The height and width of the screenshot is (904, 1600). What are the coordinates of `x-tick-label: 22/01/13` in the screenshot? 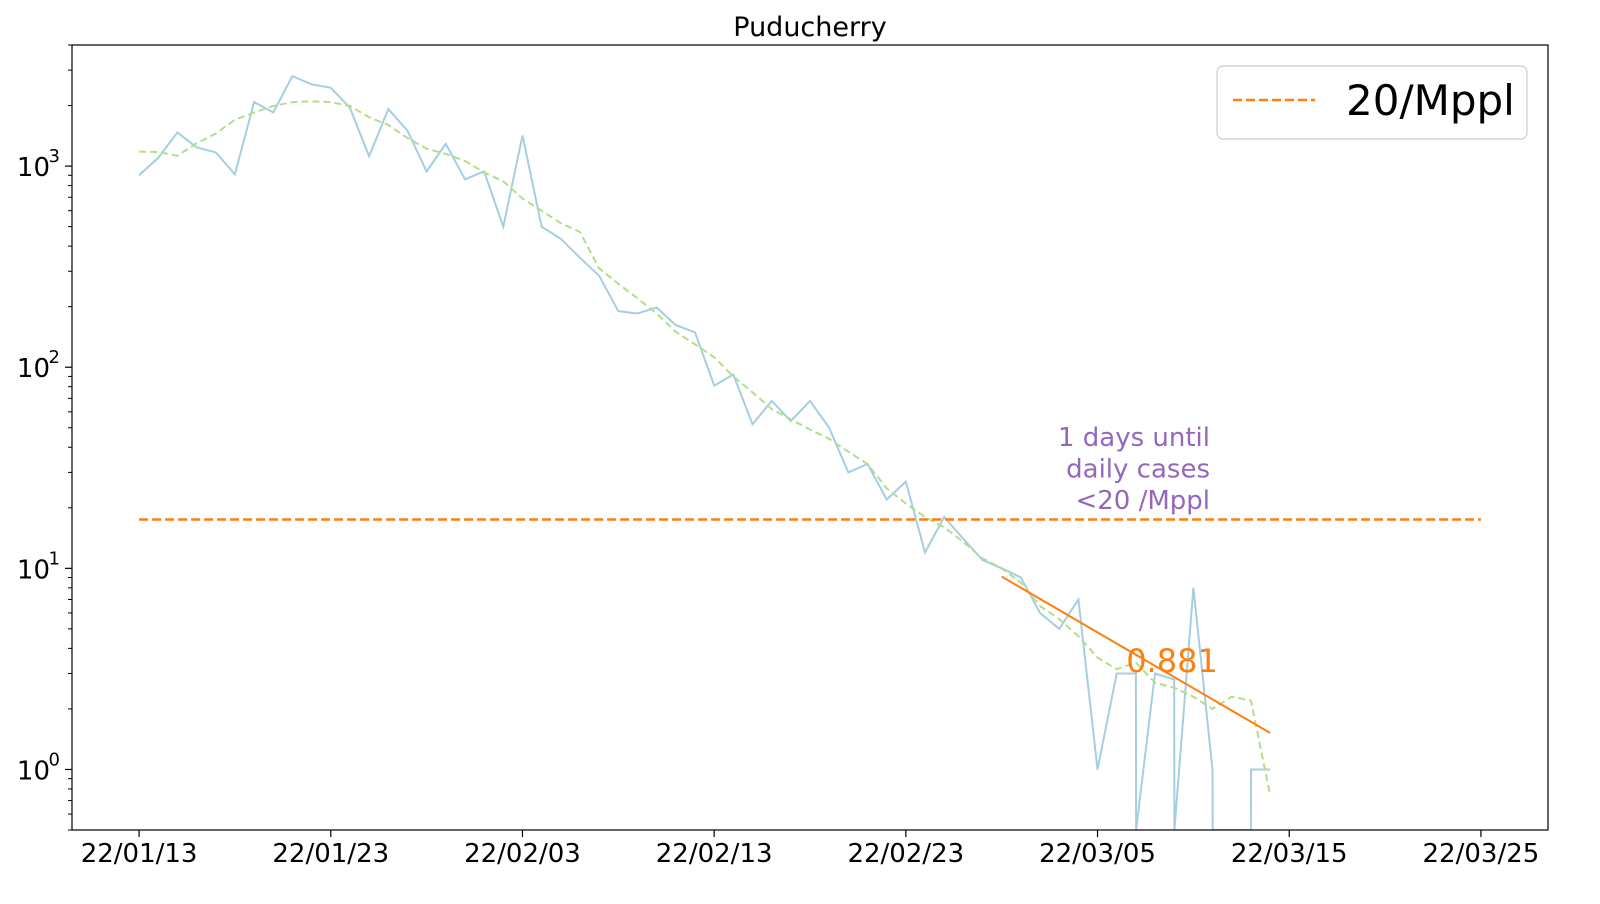 It's located at (139, 854).